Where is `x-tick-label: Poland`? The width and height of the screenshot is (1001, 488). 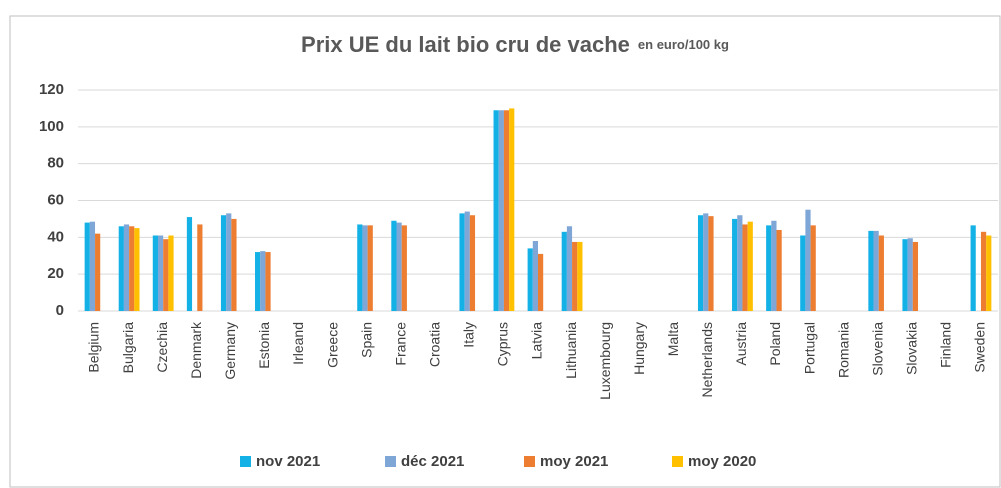 x-tick-label: Poland is located at coordinates (775, 344).